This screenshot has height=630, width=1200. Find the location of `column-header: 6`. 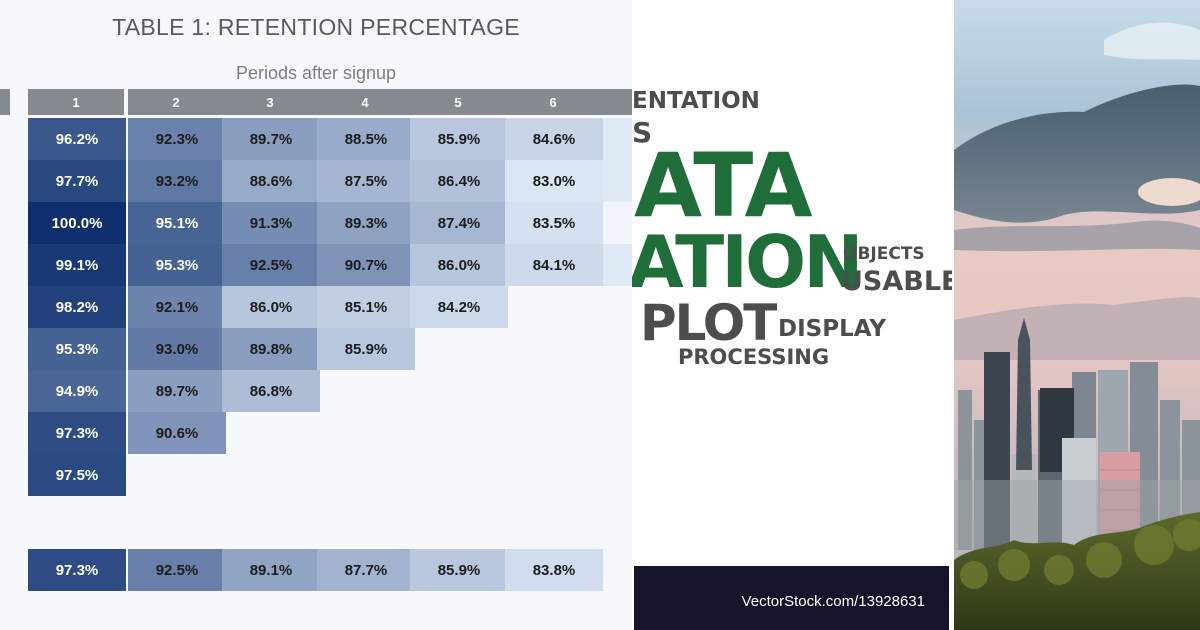

column-header: 6 is located at coordinates (553, 102).